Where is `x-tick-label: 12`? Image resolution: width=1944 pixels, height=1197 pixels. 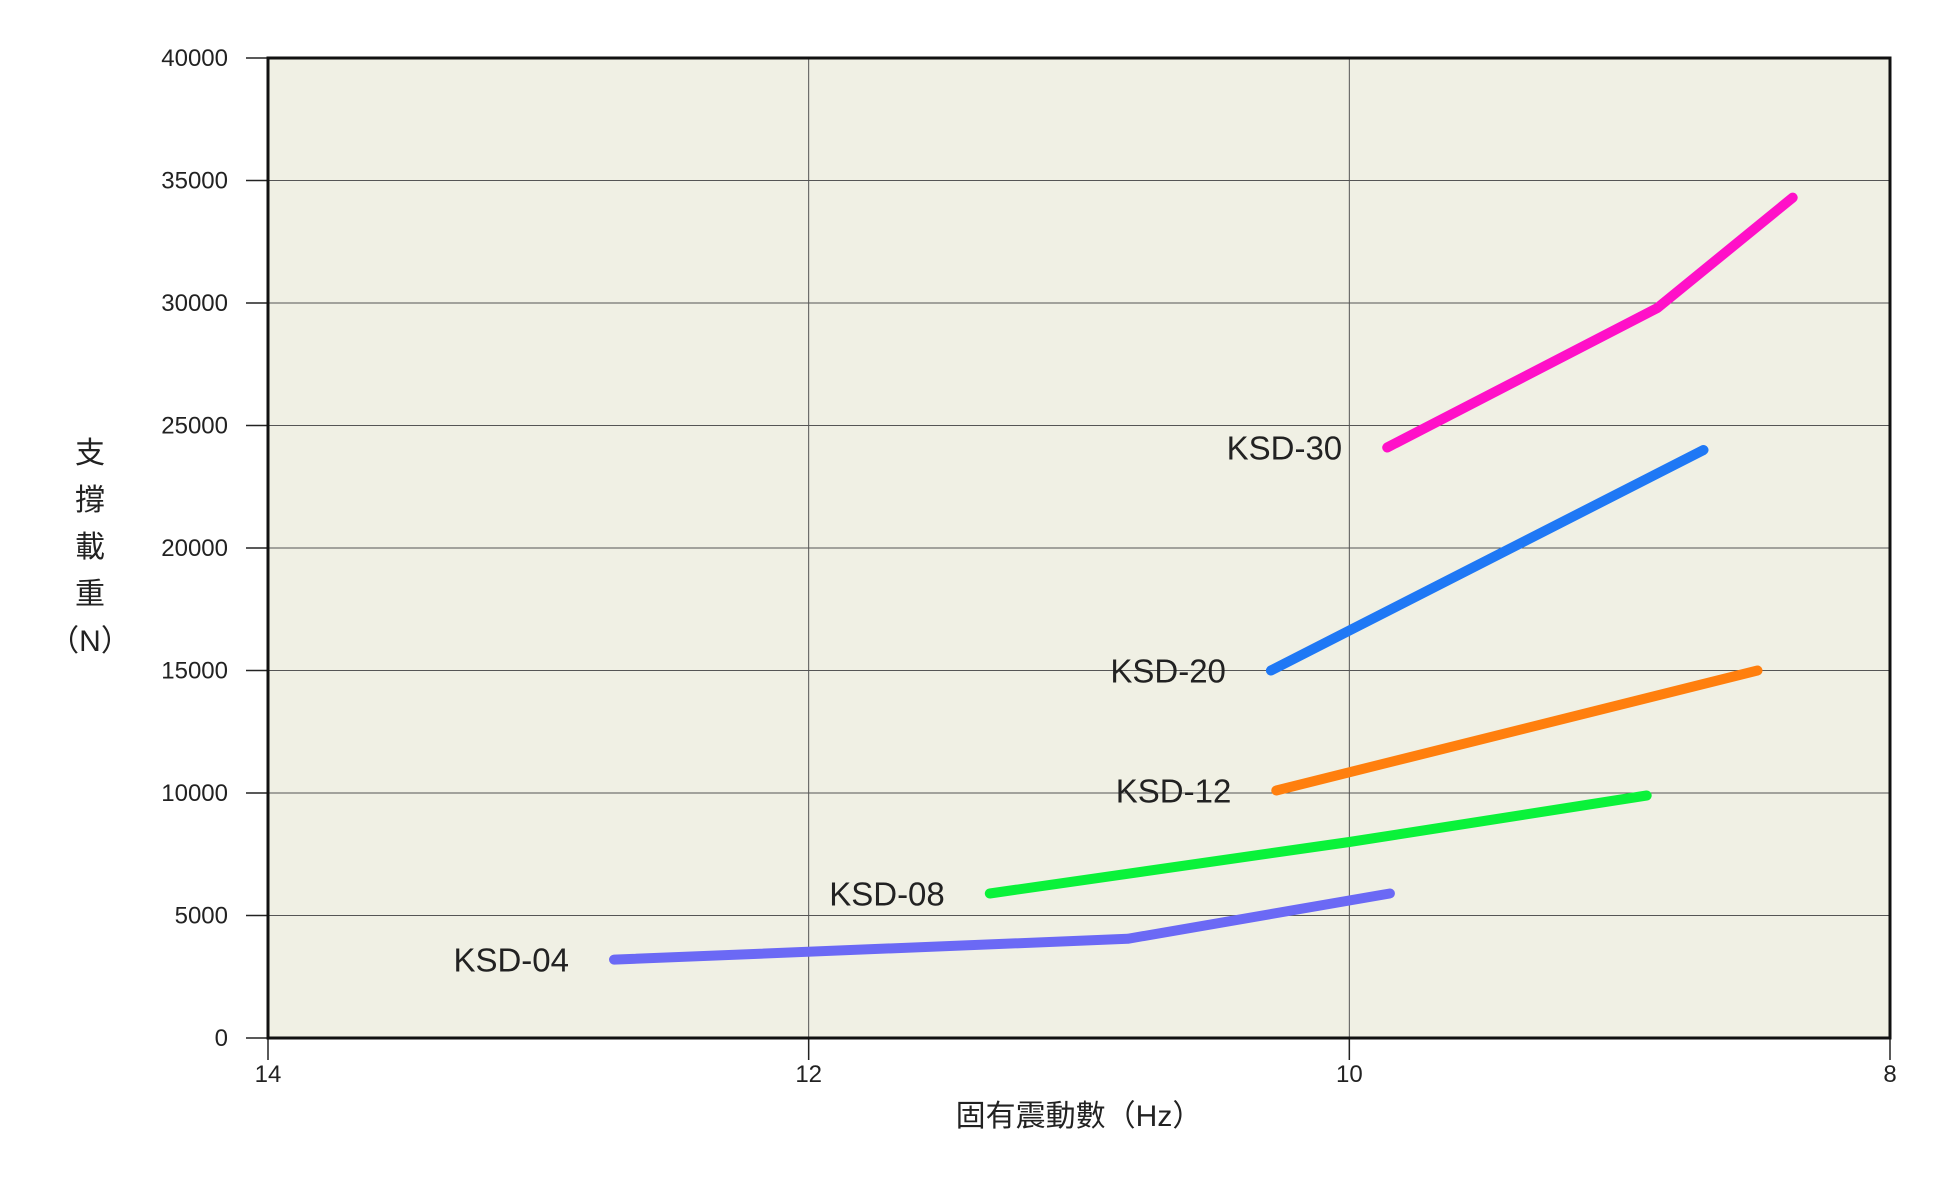
x-tick-label: 12 is located at coordinates (808, 1074).